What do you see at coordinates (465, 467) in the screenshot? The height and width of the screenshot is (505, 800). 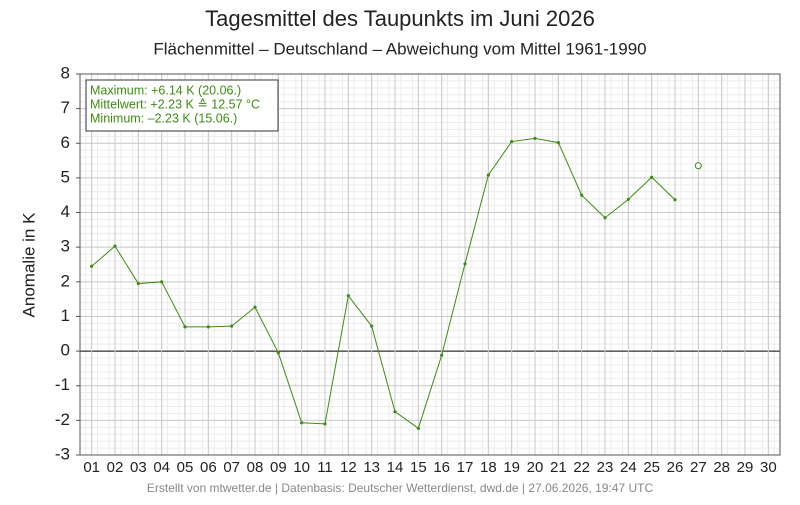 I see `x-tick-label: 17` at bounding box center [465, 467].